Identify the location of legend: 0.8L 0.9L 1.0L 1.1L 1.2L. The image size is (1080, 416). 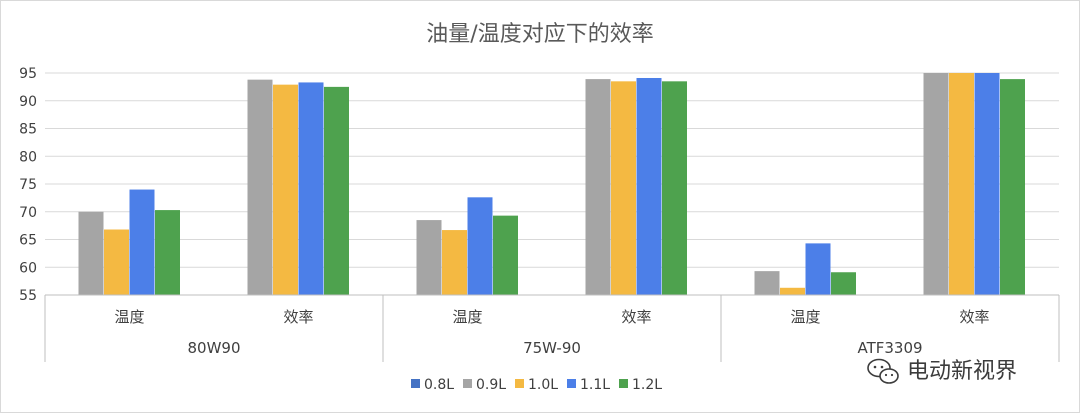
(536, 385).